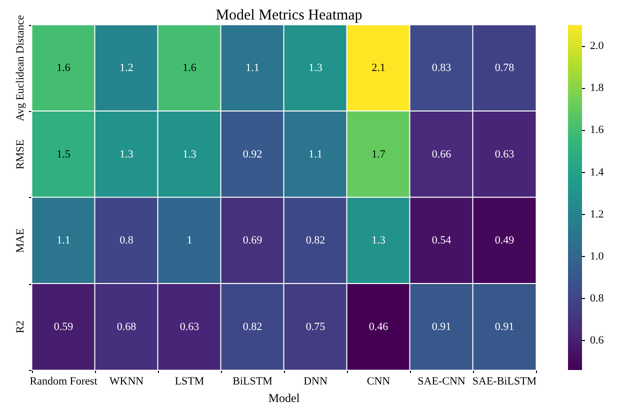 This screenshot has width=619, height=410. What do you see at coordinates (504, 68) in the screenshot?
I see `data-label: 0.78` at bounding box center [504, 68].